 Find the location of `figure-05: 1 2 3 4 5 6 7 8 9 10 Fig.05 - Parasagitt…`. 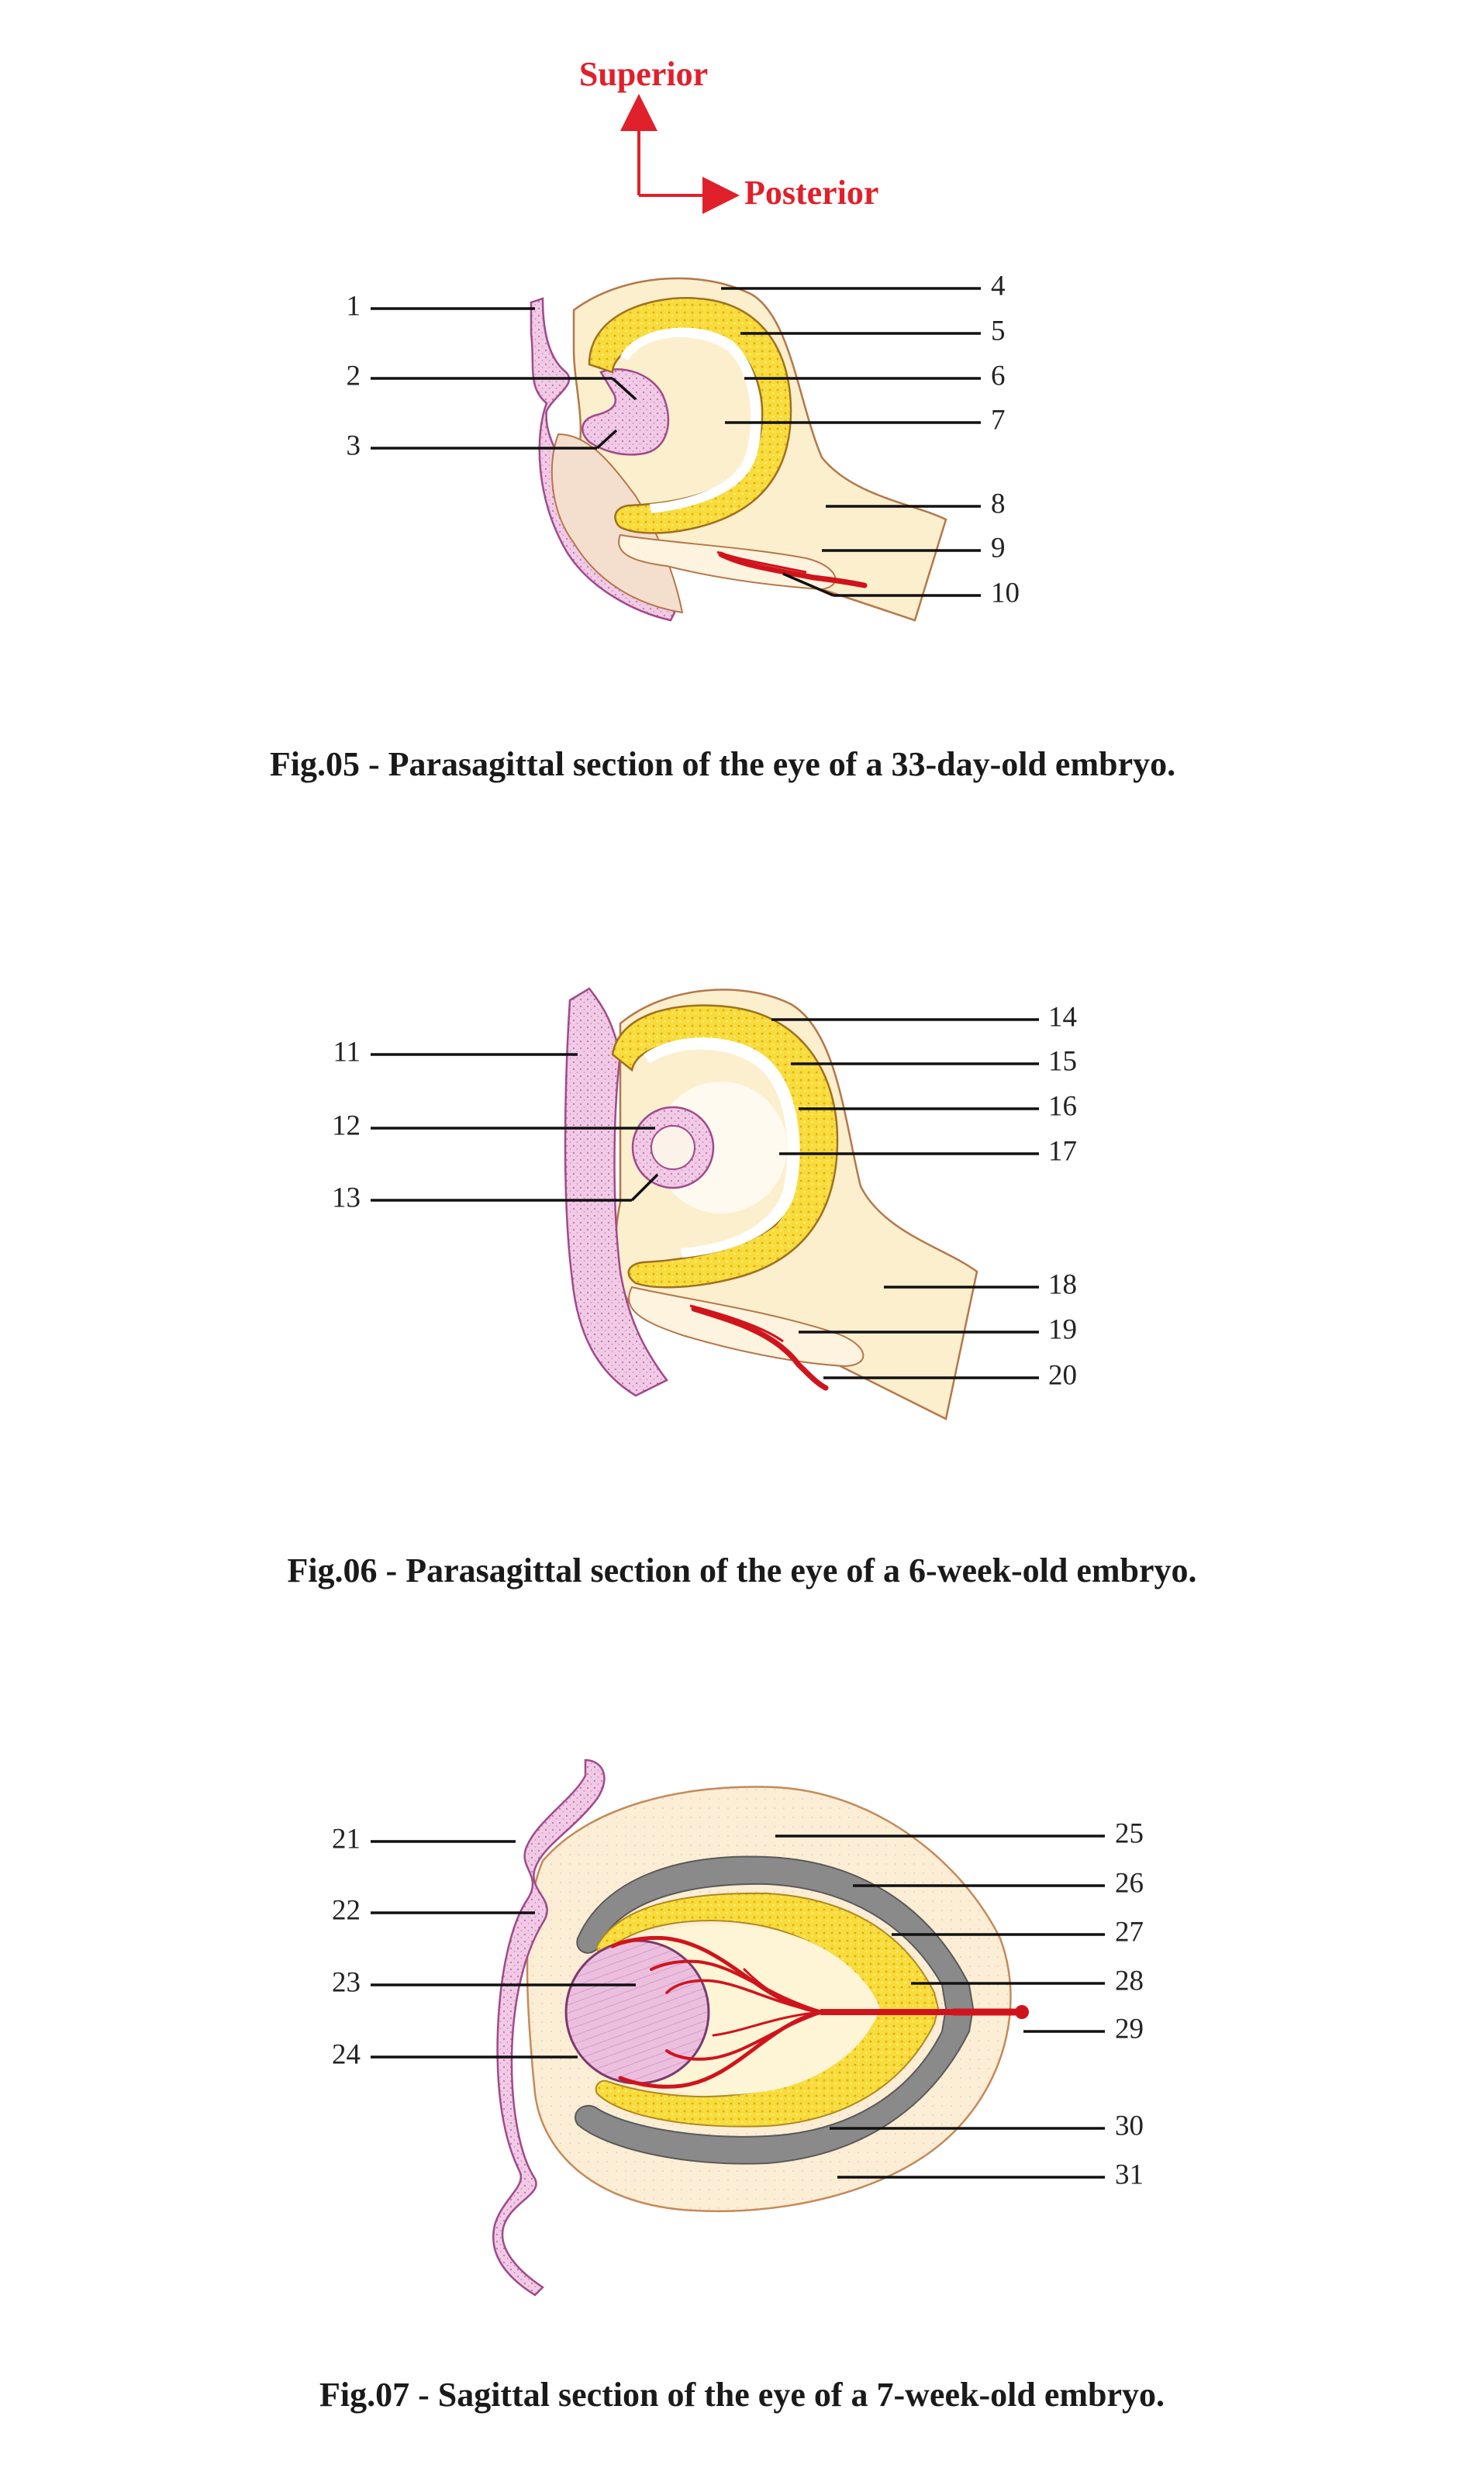

figure-05: 1 2 3 4 5 6 7 8 9 10 Fig.05 - Parasagitt… is located at coordinates (722, 526).